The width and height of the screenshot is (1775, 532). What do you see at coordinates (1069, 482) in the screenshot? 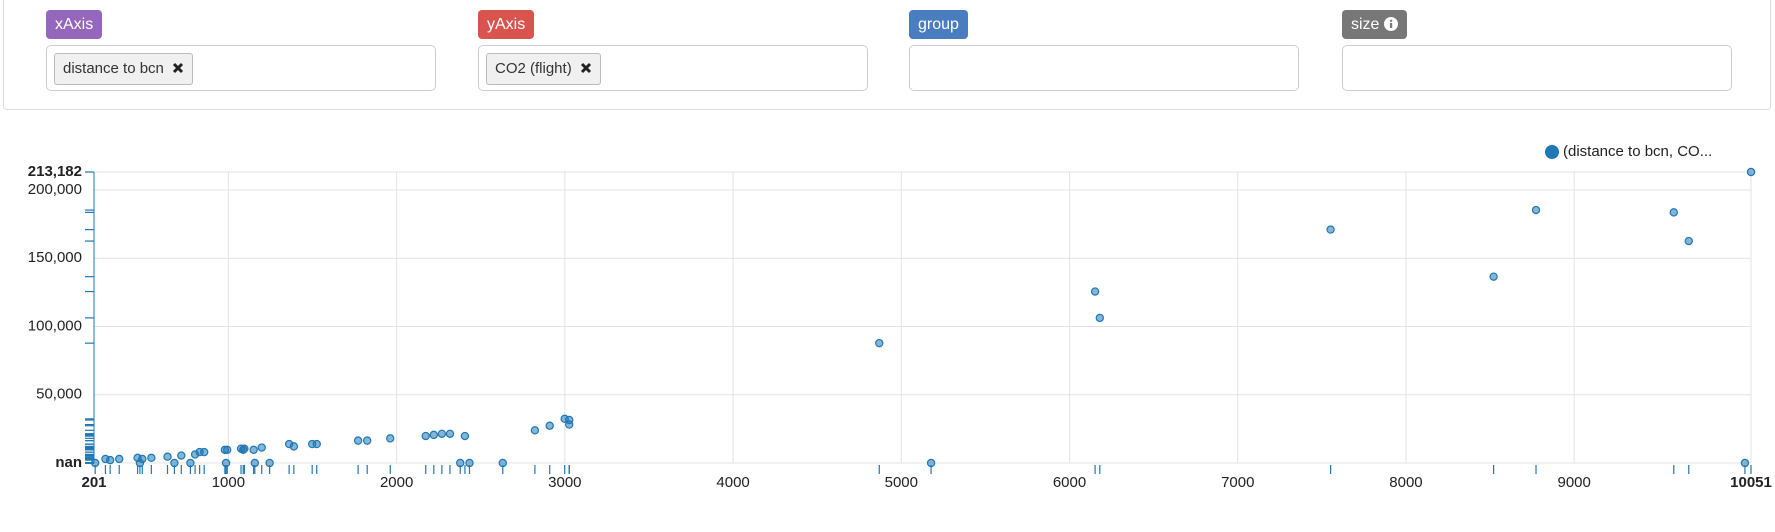
I see `x-tick-label: 6000` at bounding box center [1069, 482].